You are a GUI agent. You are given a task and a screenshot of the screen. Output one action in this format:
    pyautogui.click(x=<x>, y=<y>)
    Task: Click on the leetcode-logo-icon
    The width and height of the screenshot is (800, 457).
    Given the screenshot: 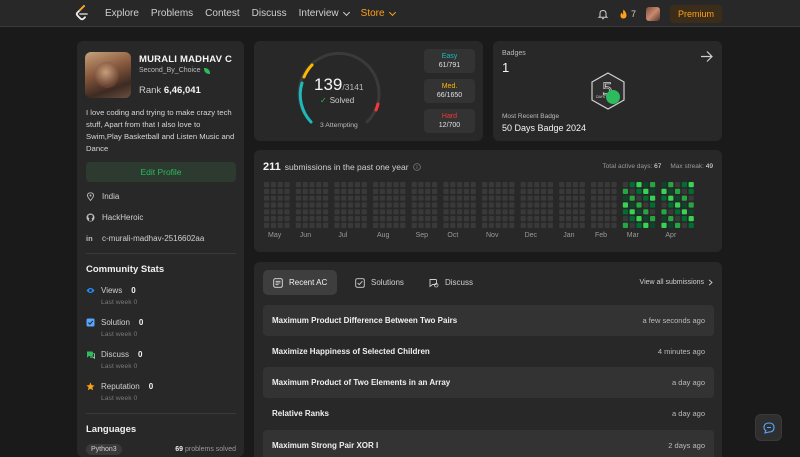 What is the action you would take?
    pyautogui.click(x=82, y=13)
    